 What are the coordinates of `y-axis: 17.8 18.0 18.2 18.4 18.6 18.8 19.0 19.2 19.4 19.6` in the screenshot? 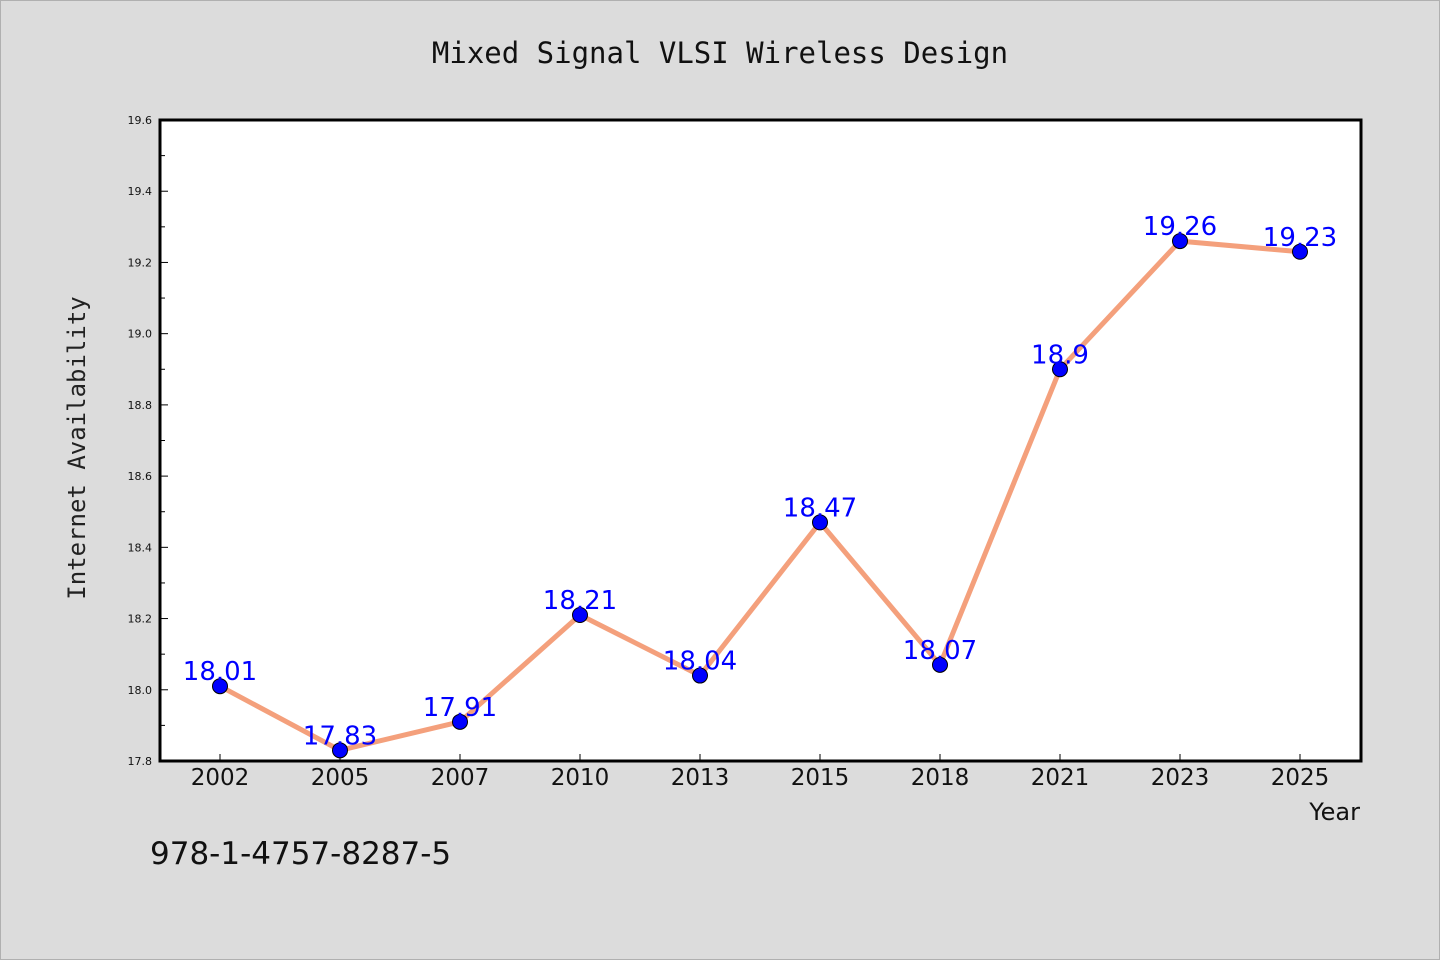 It's located at (148, 441).